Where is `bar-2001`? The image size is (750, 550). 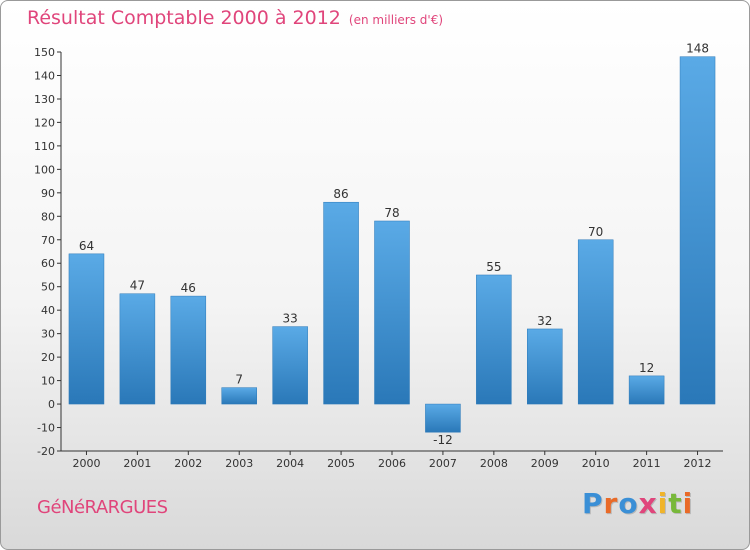
bar-2001 is located at coordinates (137, 349).